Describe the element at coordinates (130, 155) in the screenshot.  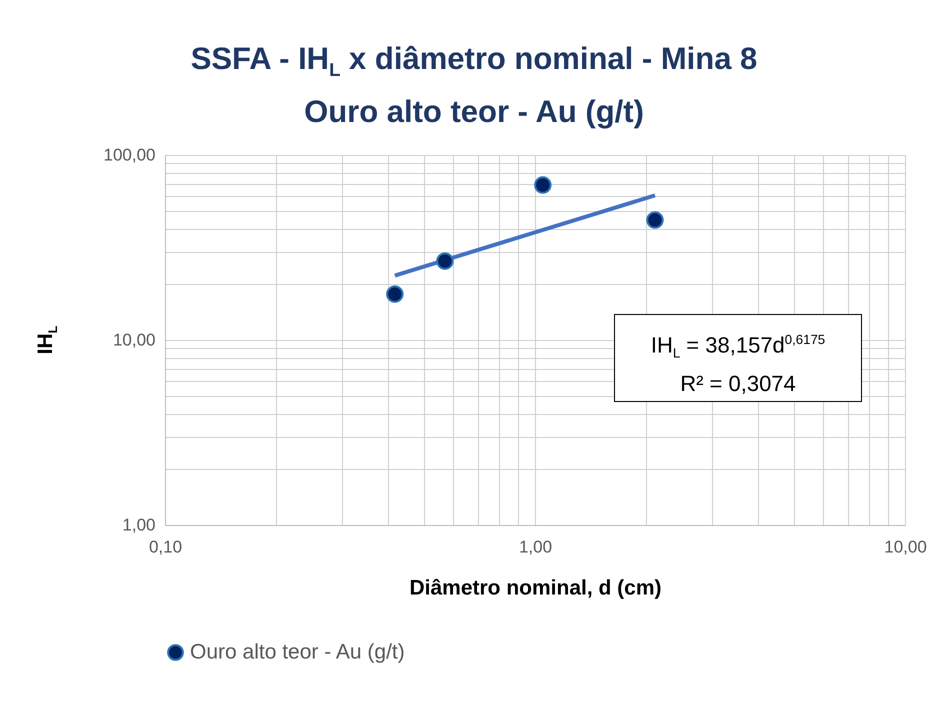
I see `y-tick-label: 100,00` at that location.